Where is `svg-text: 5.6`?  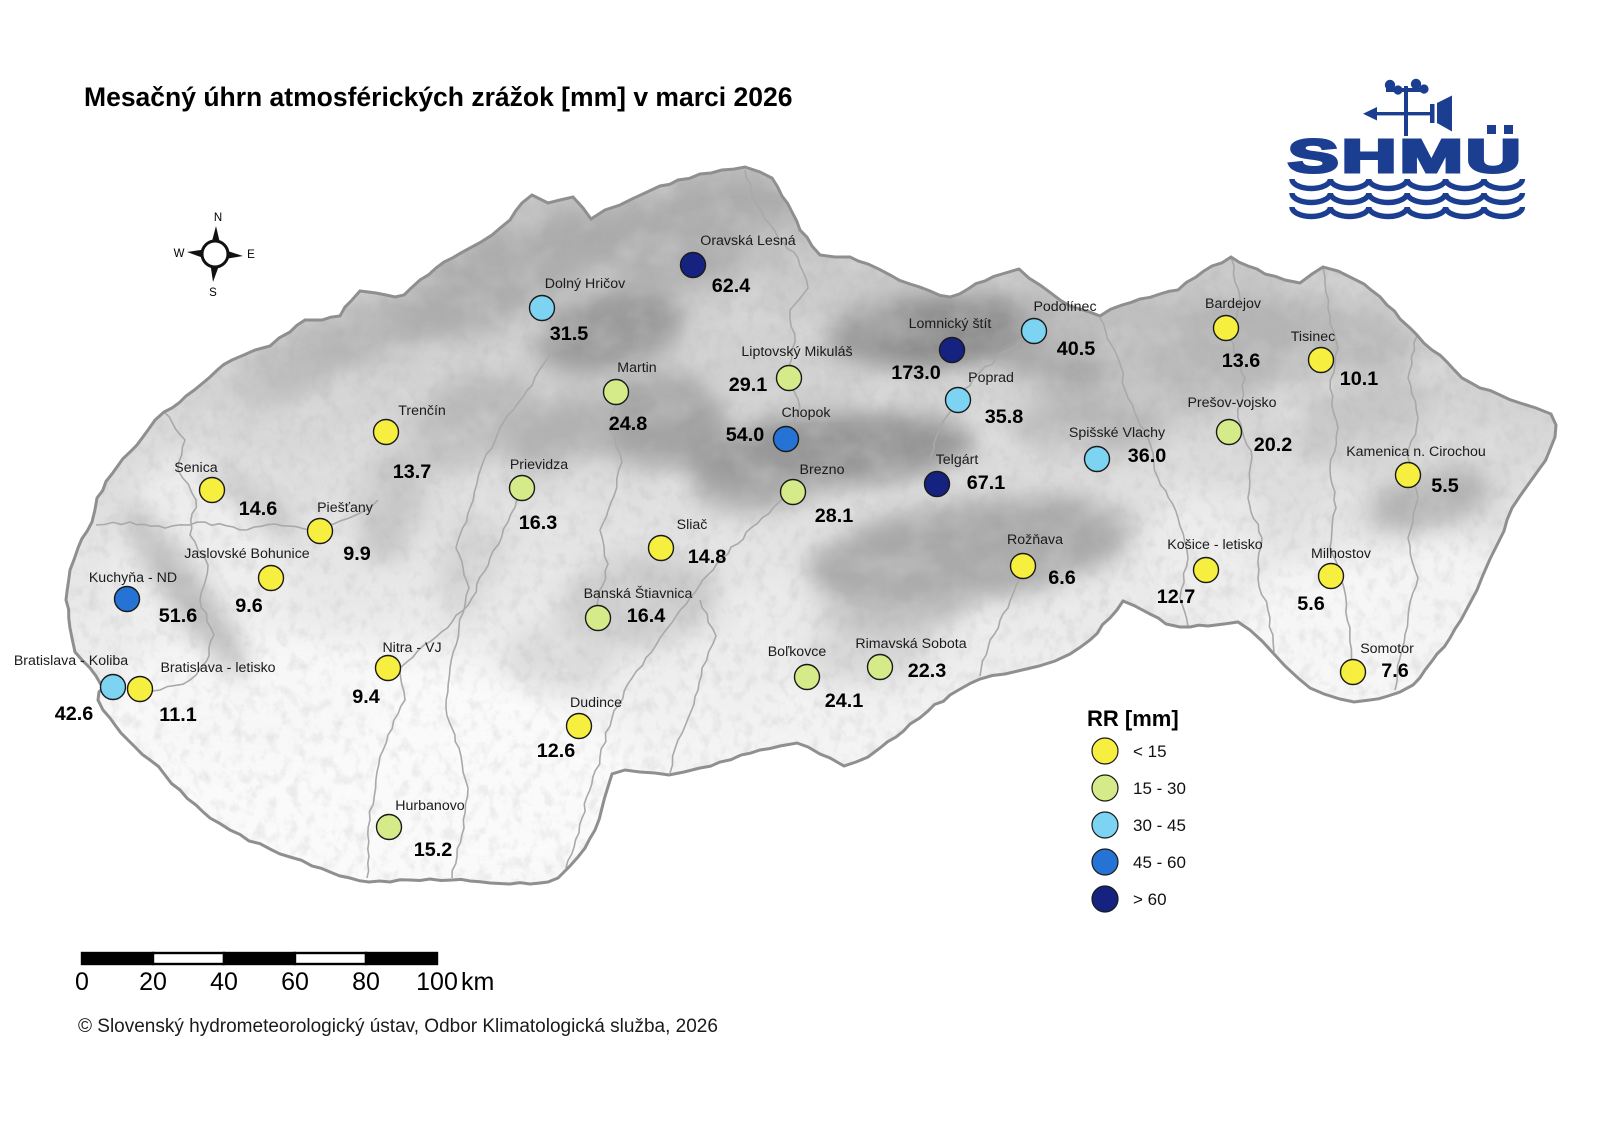
svg-text: 5.6 is located at coordinates (1311, 604).